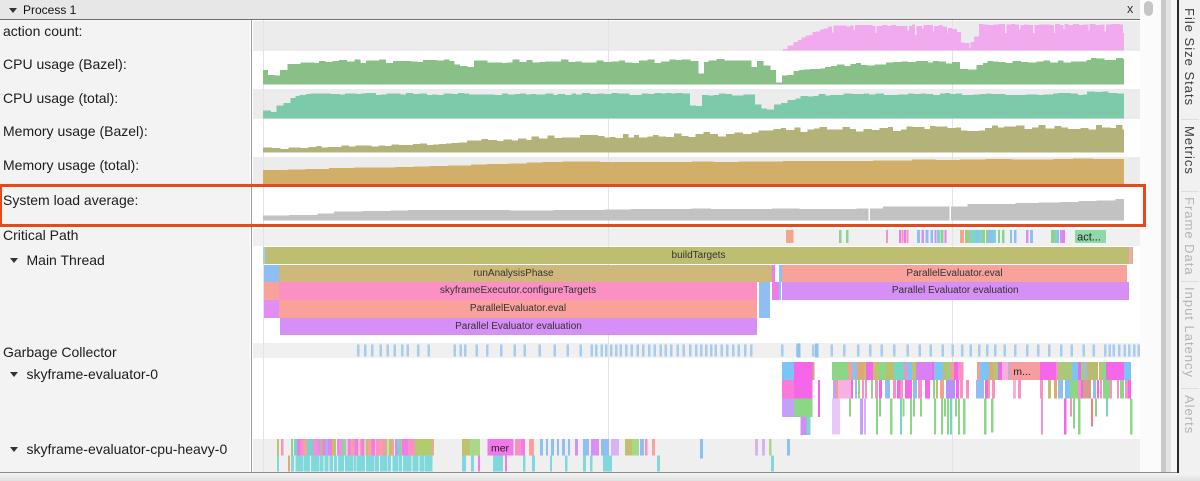 The height and width of the screenshot is (481, 1200). What do you see at coordinates (500, 449) in the screenshot?
I see `svg-text: mer` at bounding box center [500, 449].